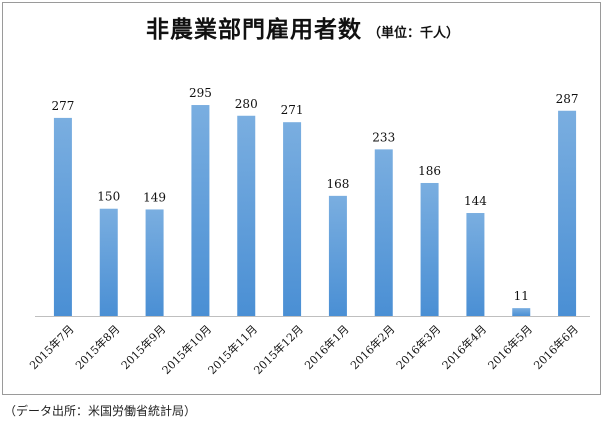 The height and width of the screenshot is (427, 605). Describe the element at coordinates (246, 104) in the screenshot. I see `data-label-5: 280` at that location.